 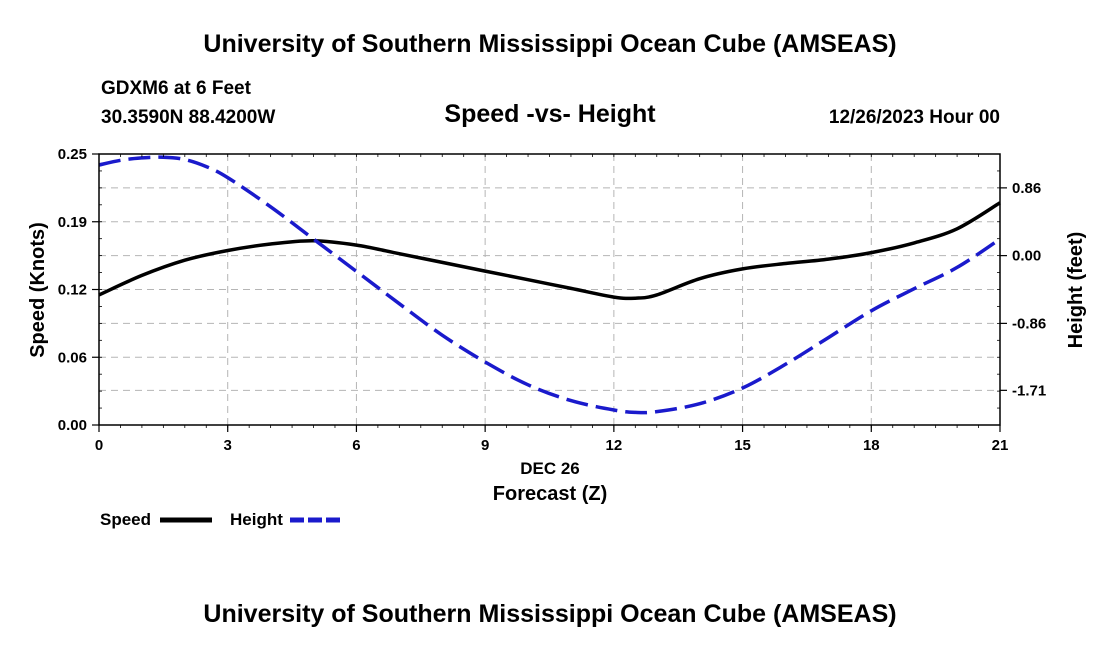 I want to click on y2-tick-label: -0.86, so click(x=1029, y=323).